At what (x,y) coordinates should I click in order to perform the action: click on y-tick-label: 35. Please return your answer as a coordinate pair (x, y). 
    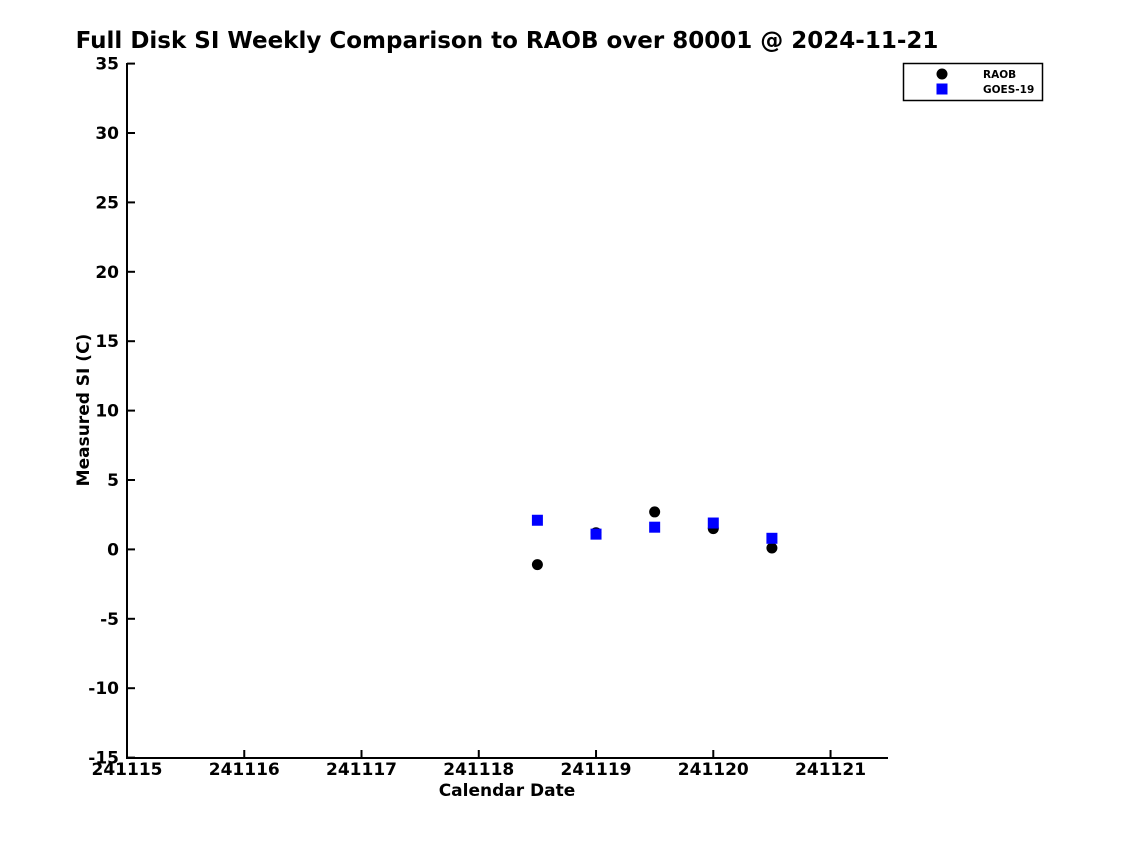
    Looking at the image, I should click on (107, 65).